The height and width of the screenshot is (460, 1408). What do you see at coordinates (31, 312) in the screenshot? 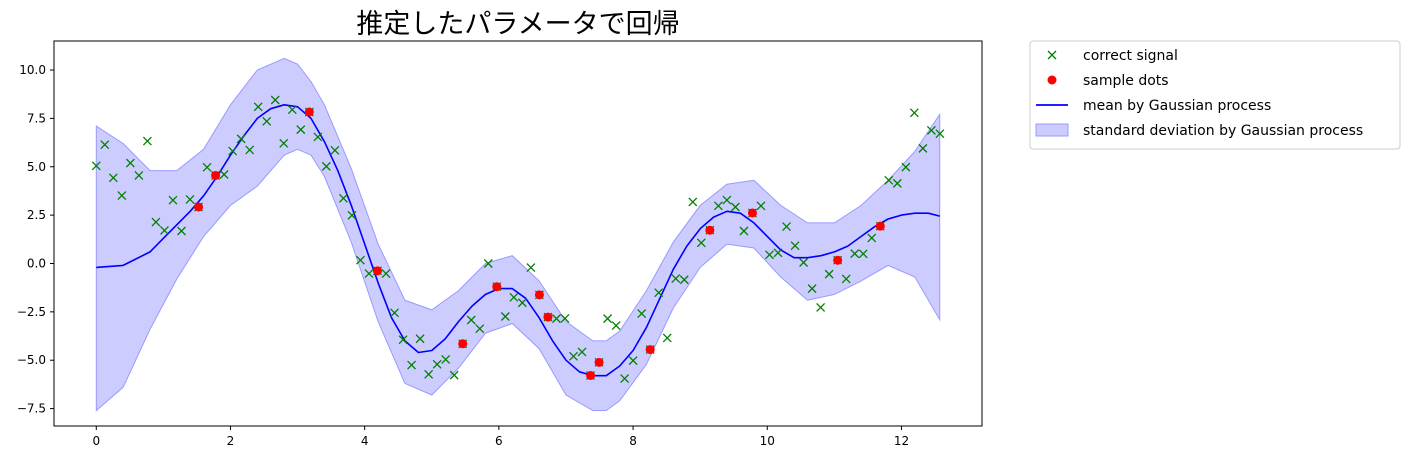
I see `y-tick-label: −2.5` at bounding box center [31, 312].